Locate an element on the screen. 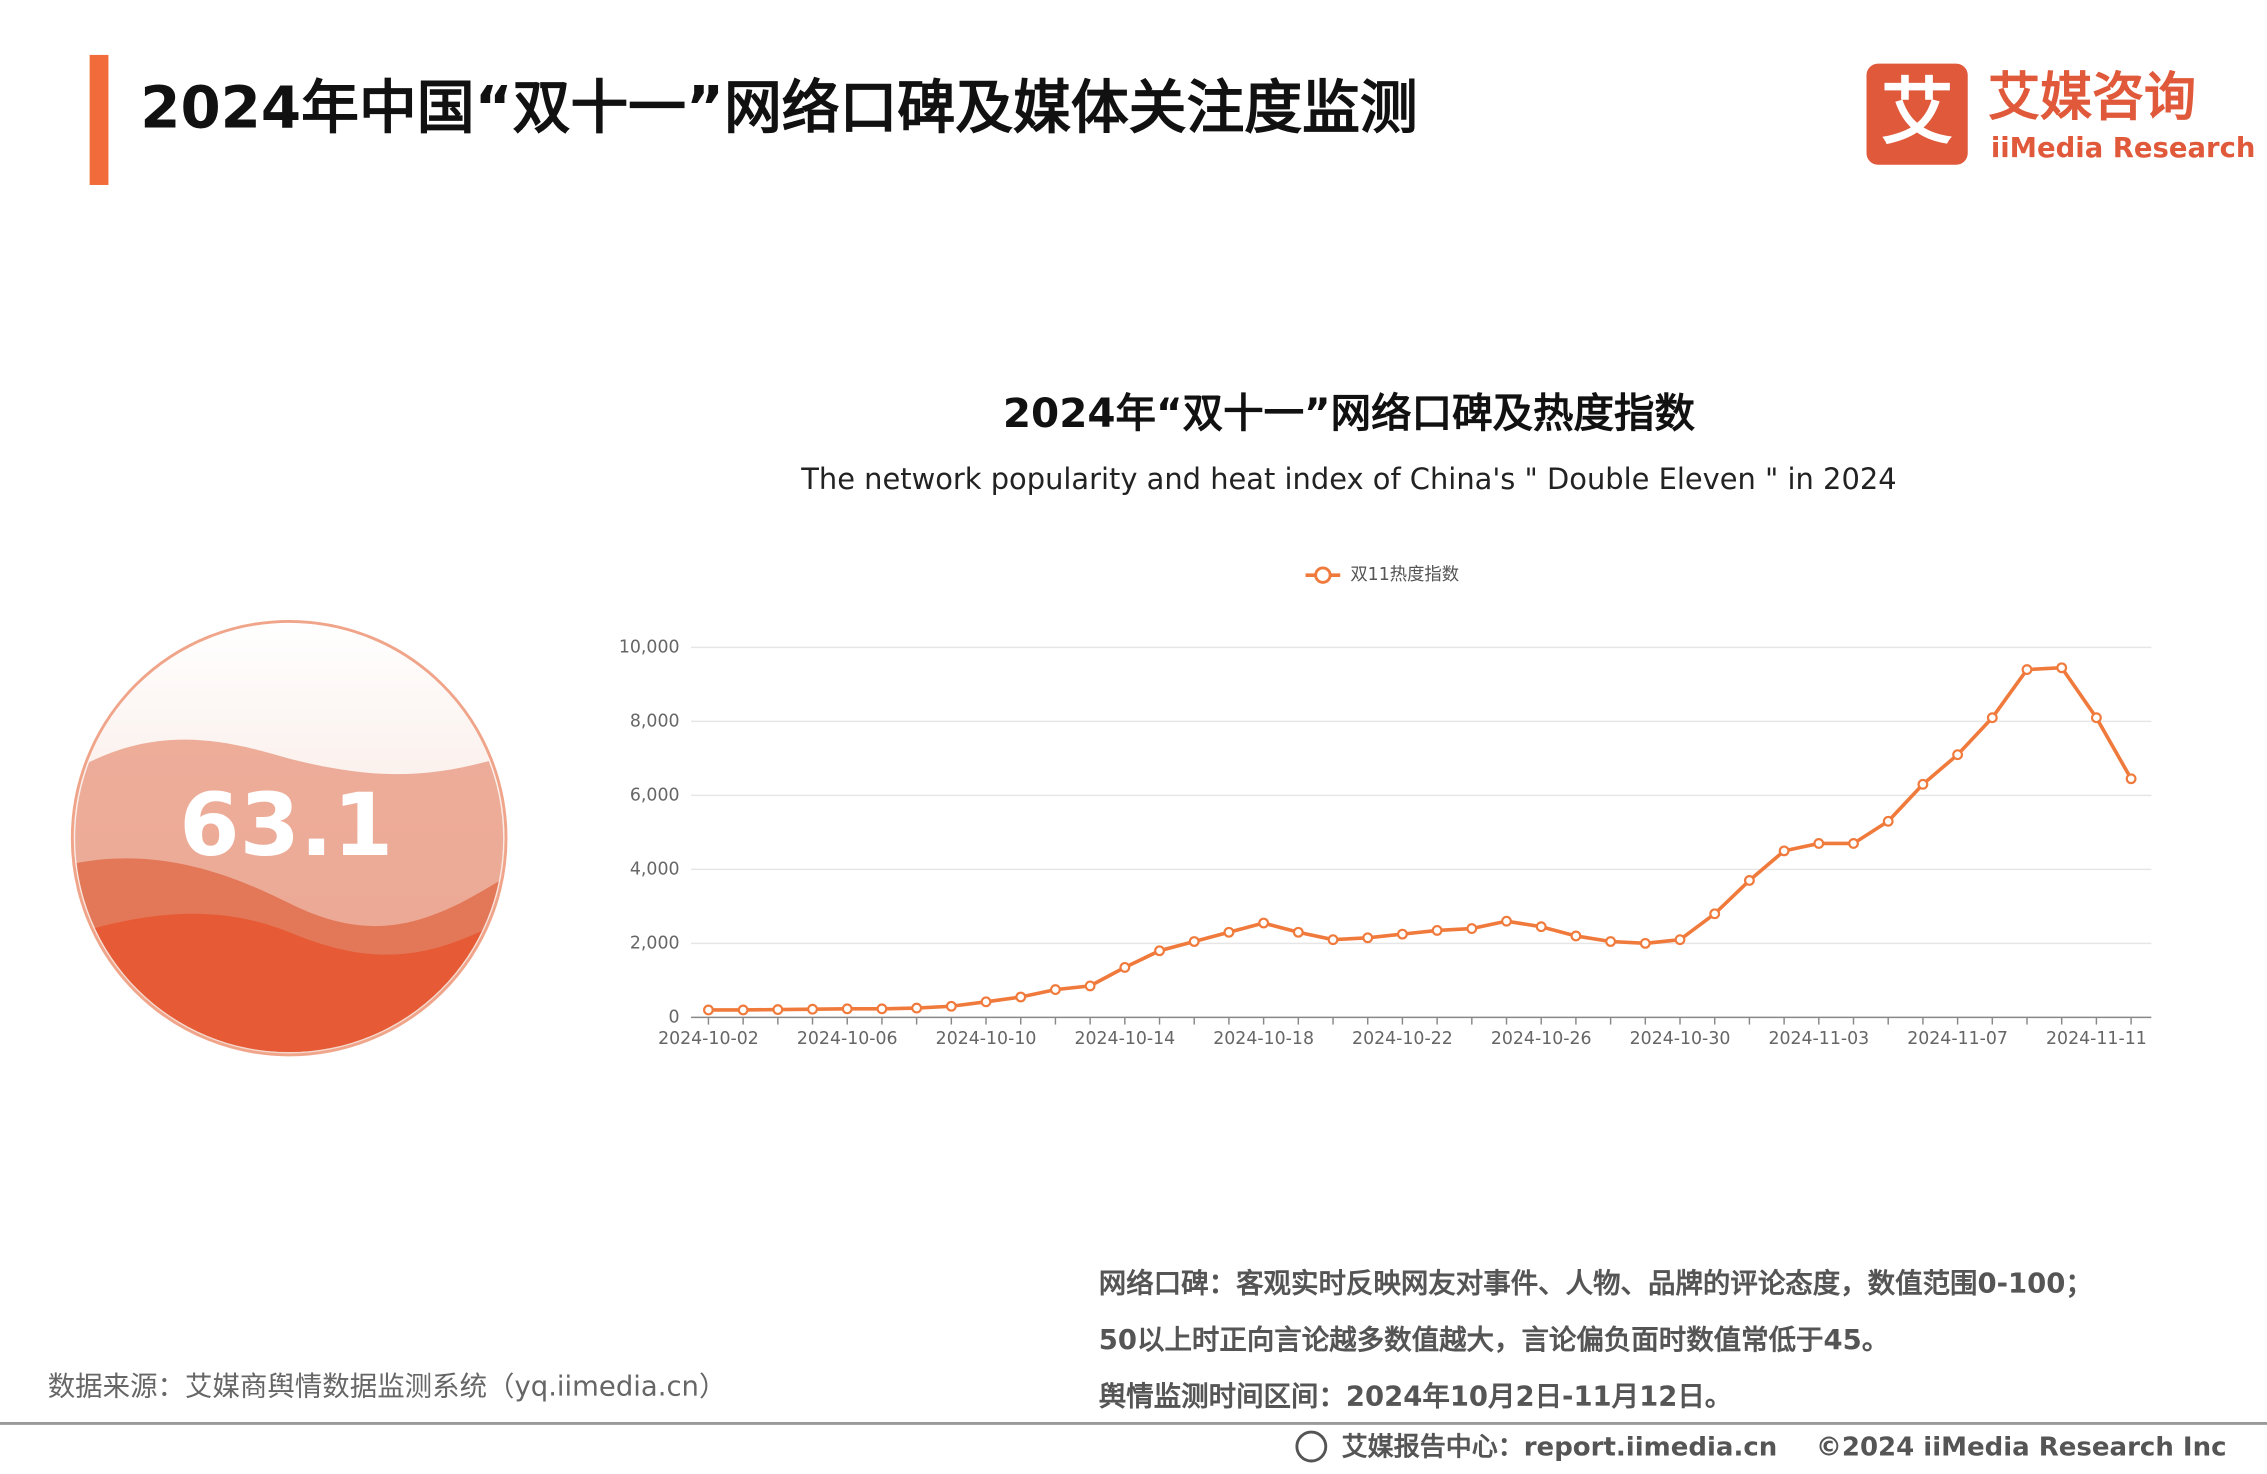 Image resolution: width=2267 pixels, height=1474 pixels. x-tick-label: 2024-10-10 is located at coordinates (986, 1039).